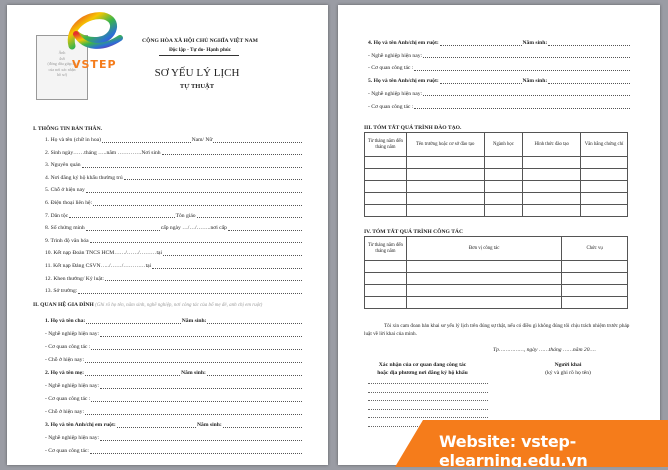 Image resolution: width=668 pixels, height=470 pixels. What do you see at coordinates (84, 177) in the screenshot?
I see `field-label: 4. Nơi đăng ký hộ khẩu thường trú` at bounding box center [84, 177].